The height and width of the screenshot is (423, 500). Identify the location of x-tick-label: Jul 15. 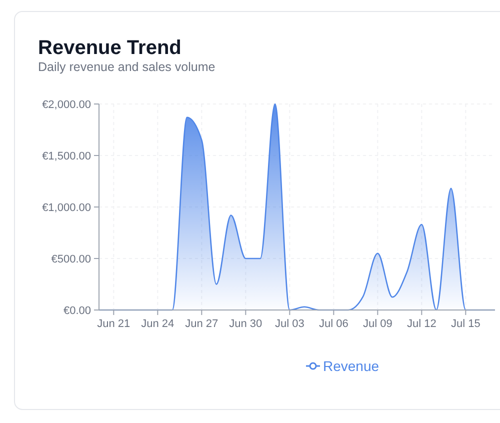
(465, 324).